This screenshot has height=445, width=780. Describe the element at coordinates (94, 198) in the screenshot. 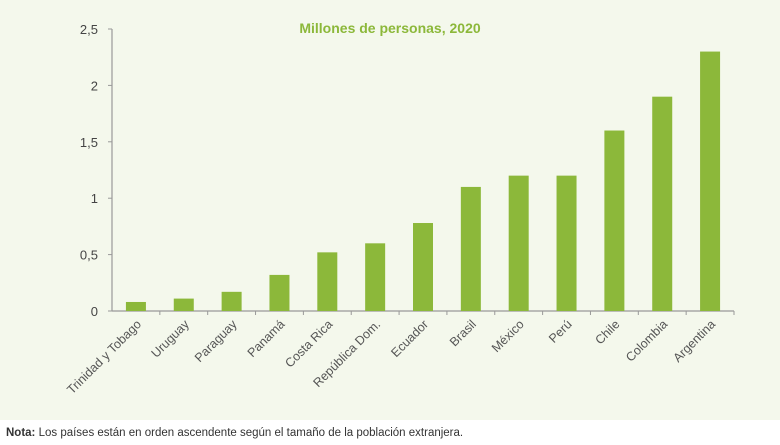

I see `y-tick-label: 1` at that location.